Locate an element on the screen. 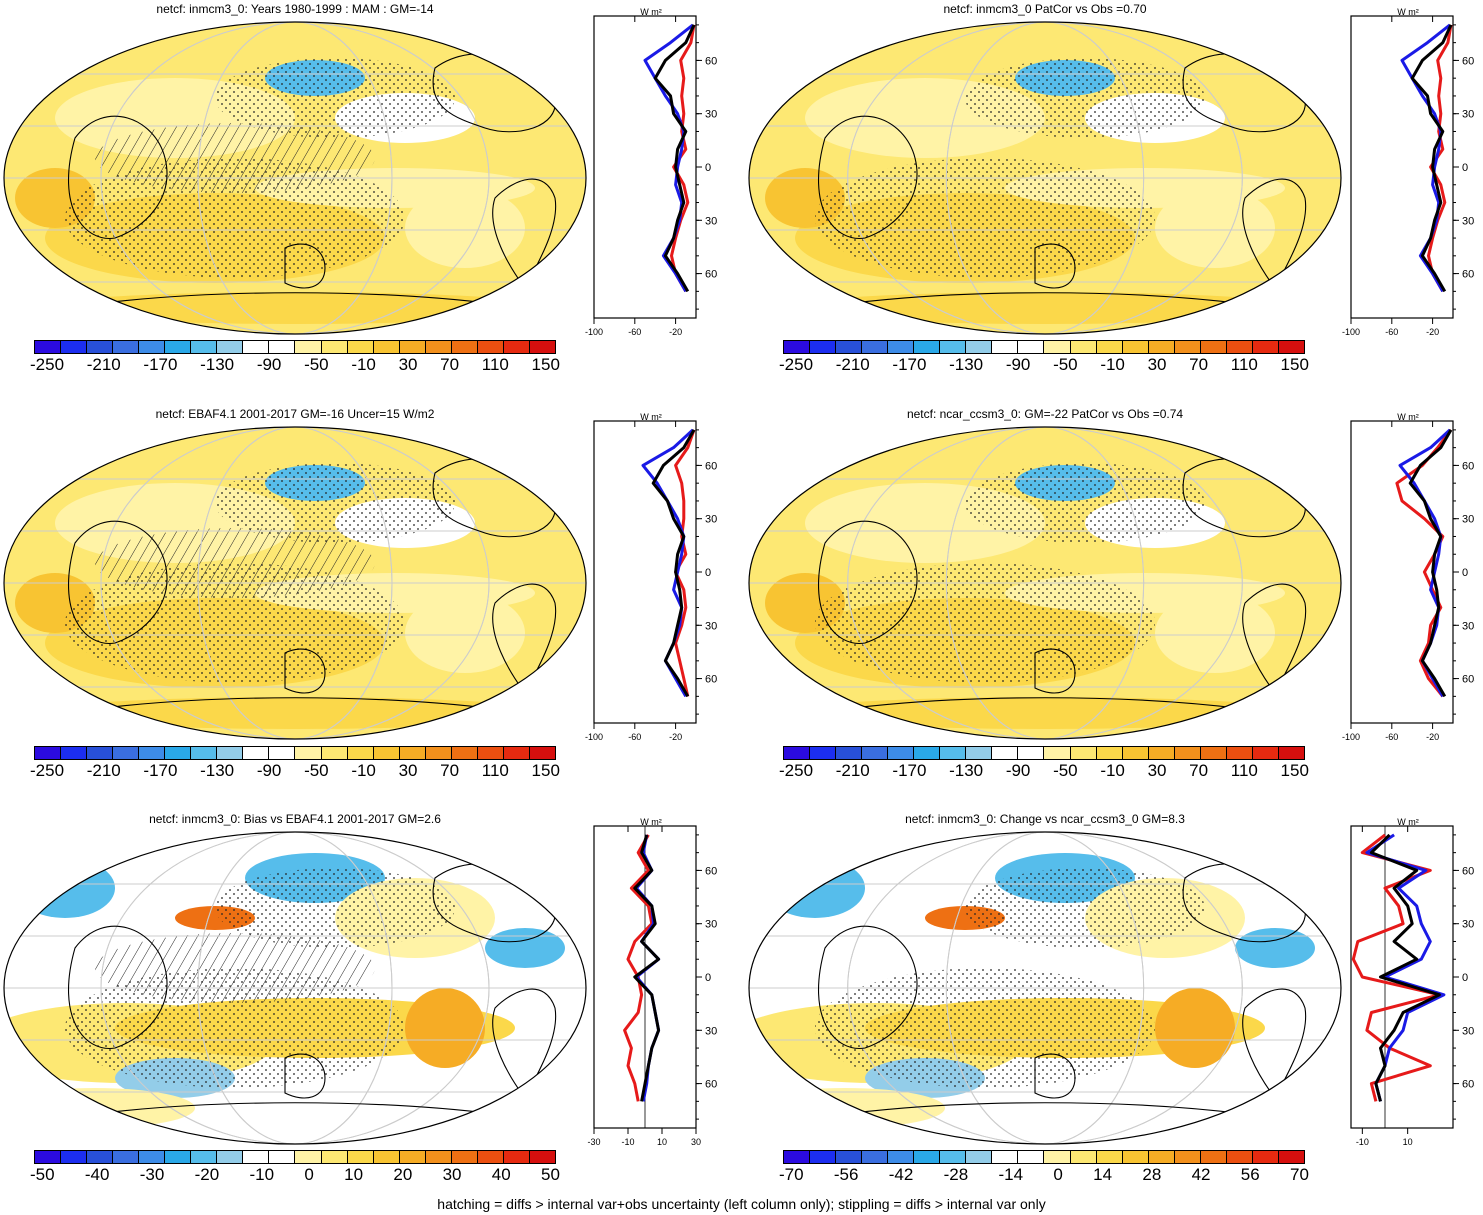  colorbar-tick-label: -90 is located at coordinates (269, 770).